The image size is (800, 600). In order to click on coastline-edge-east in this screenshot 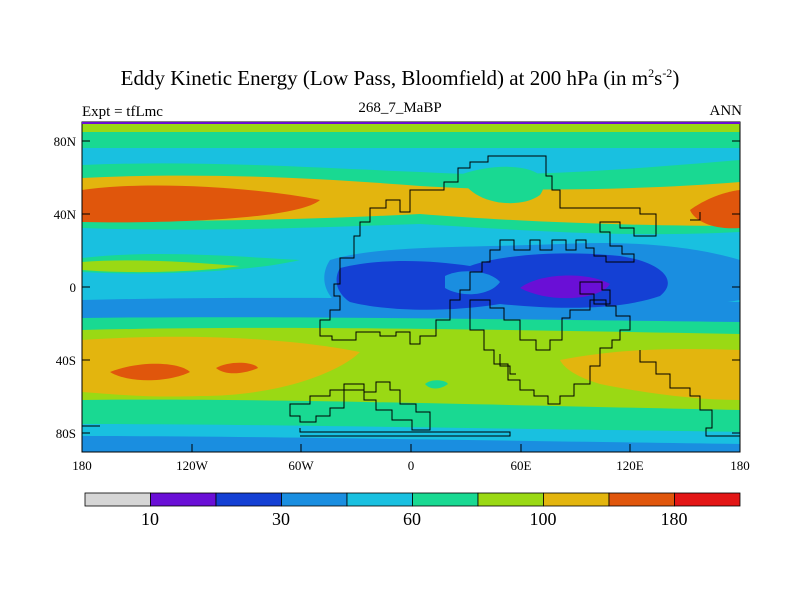, I will do `click(695, 216)`.